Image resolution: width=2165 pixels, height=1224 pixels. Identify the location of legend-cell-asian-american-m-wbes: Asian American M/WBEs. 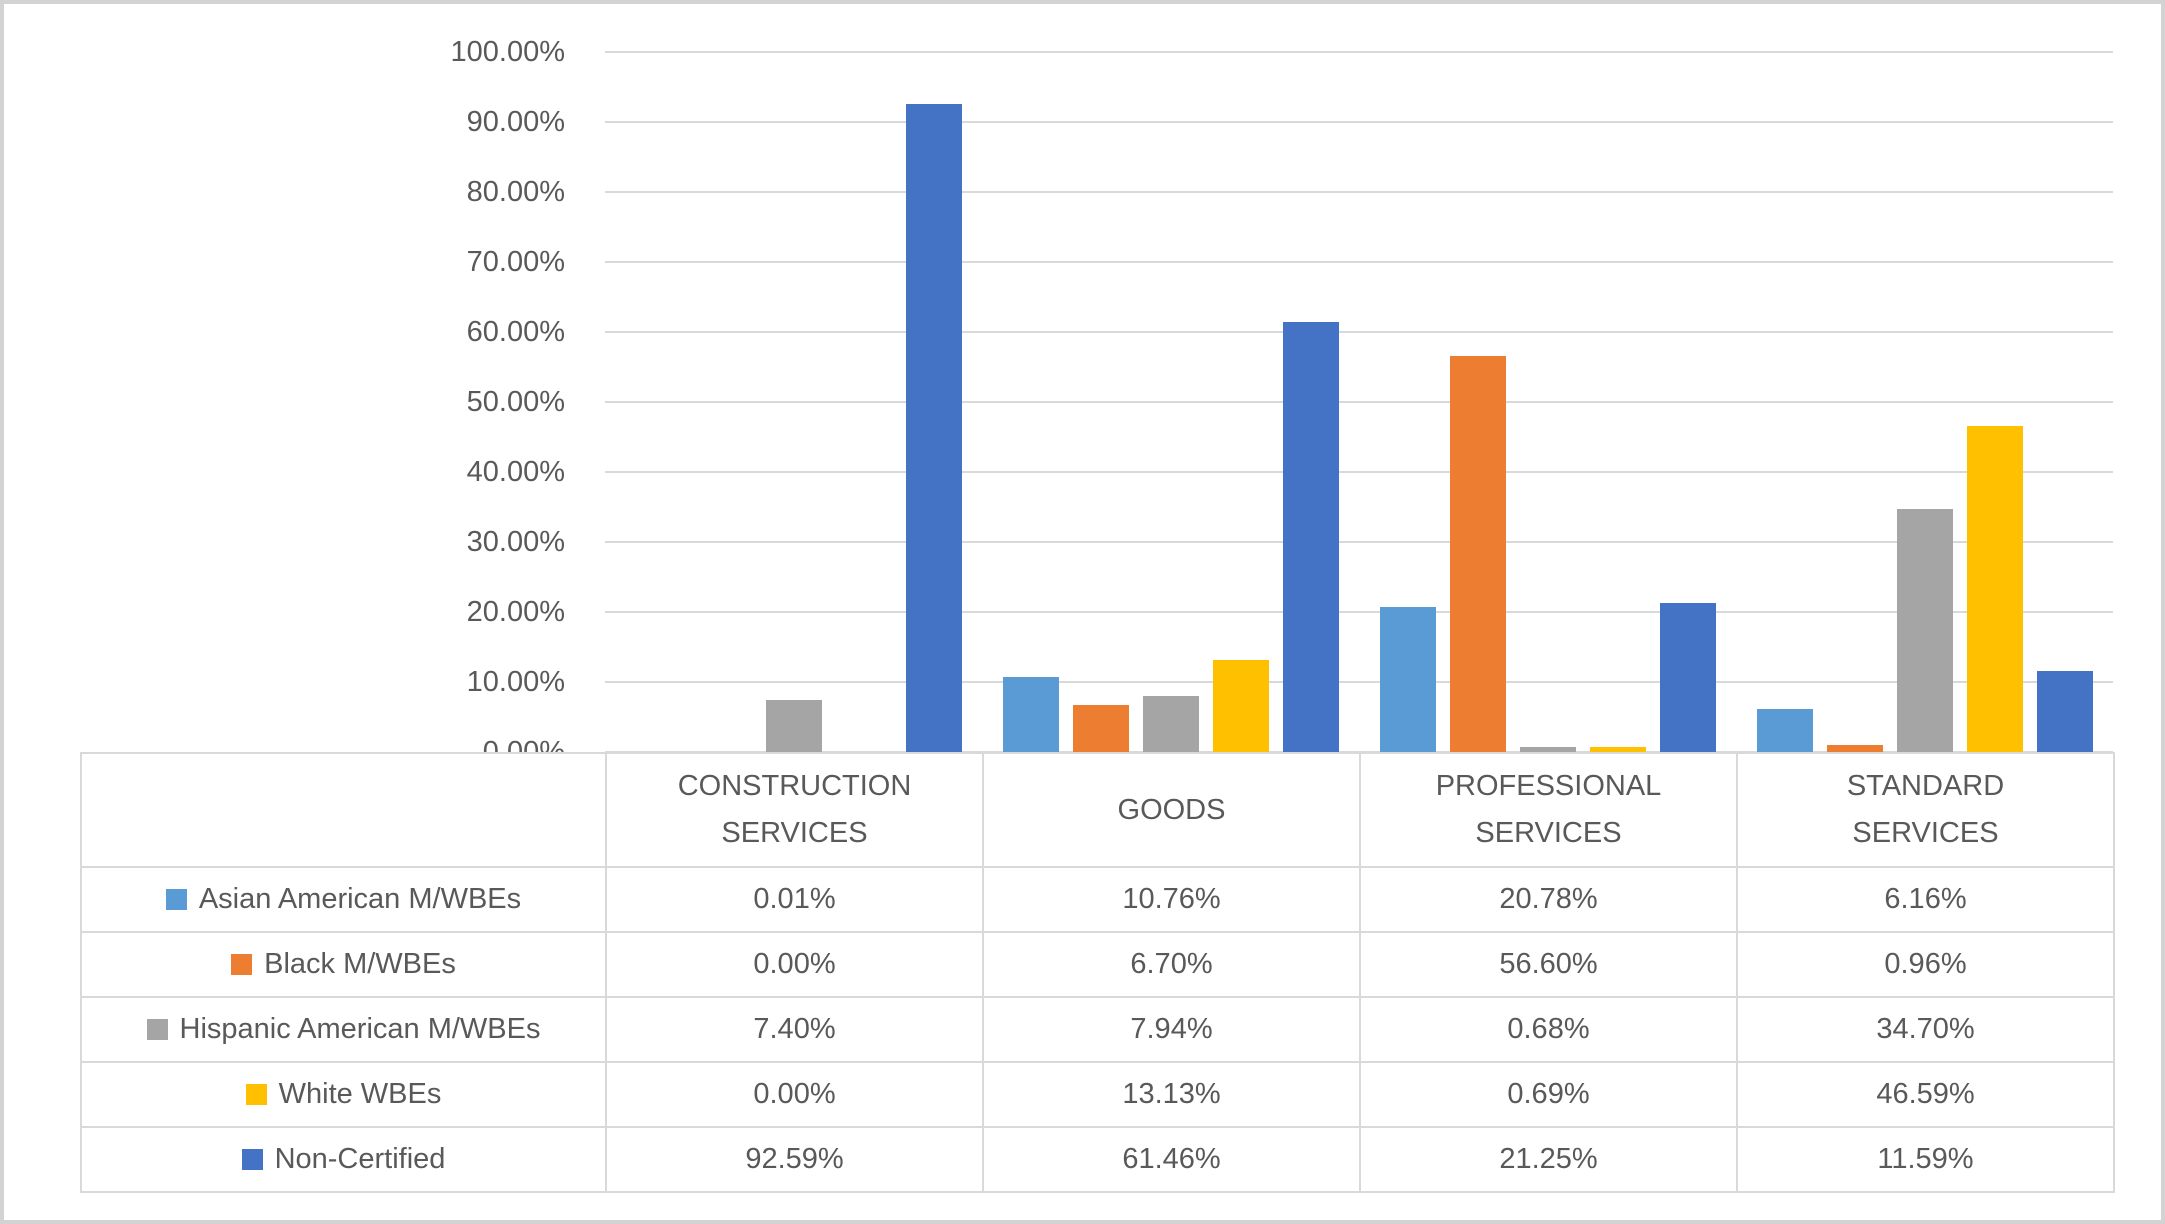
(343, 899).